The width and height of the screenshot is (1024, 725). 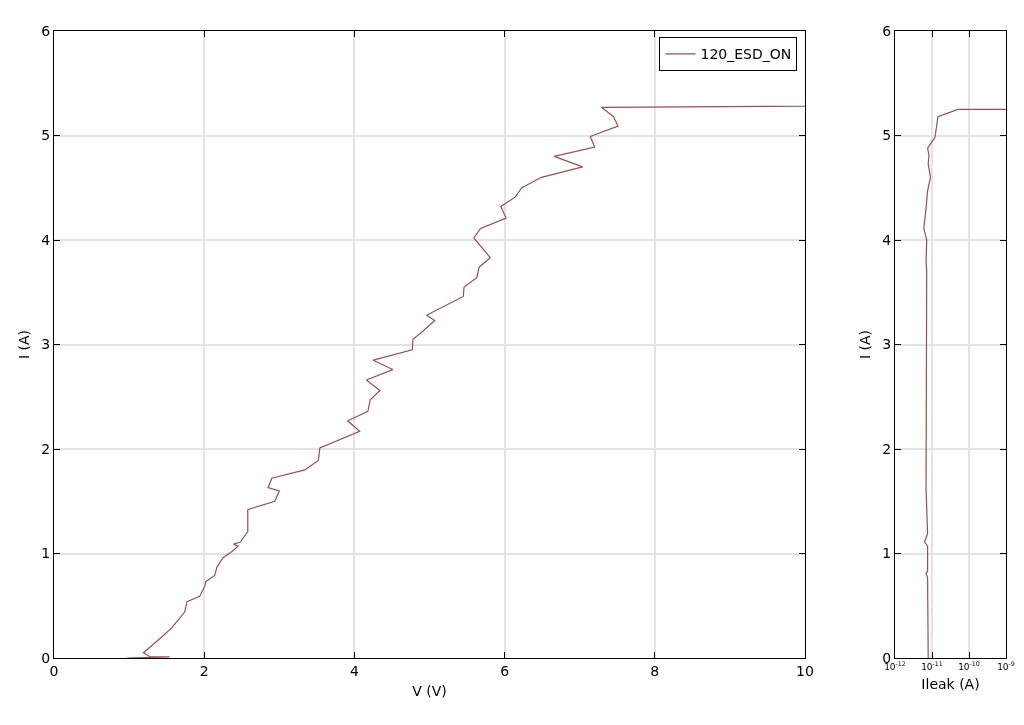 What do you see at coordinates (204, 670) in the screenshot?
I see `x-tick-label: 2` at bounding box center [204, 670].